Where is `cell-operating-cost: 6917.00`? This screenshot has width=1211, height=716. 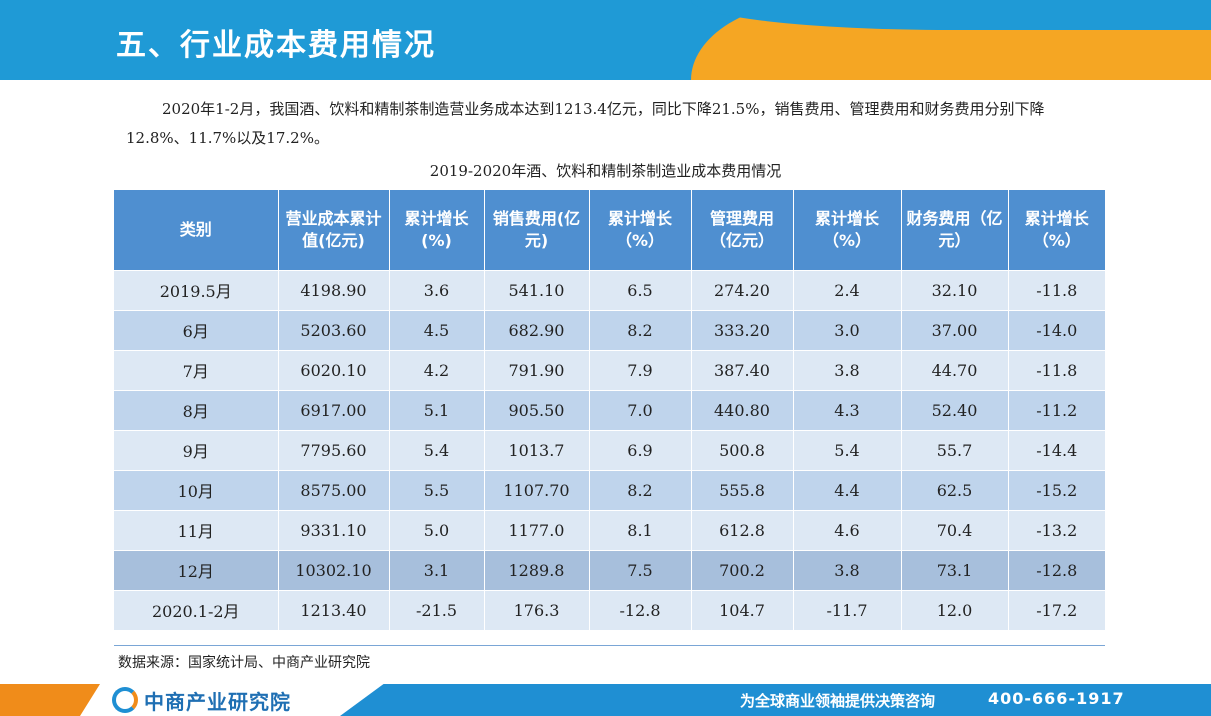
cell-operating-cost: 6917.00 is located at coordinates (334, 409).